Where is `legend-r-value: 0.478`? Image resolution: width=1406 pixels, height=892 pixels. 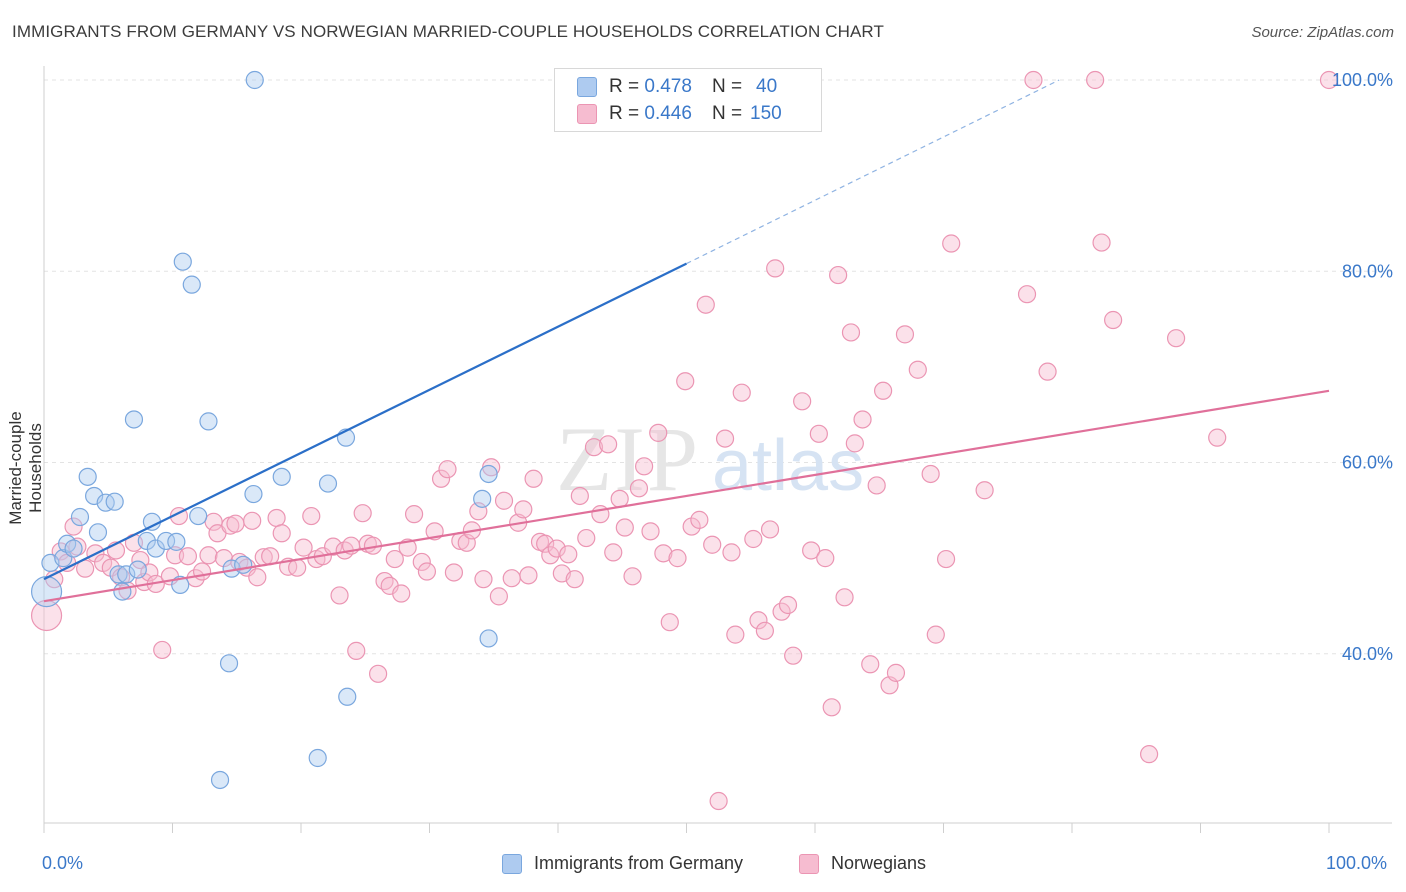
legend-r-value: 0.478 is located at coordinates (668, 86).